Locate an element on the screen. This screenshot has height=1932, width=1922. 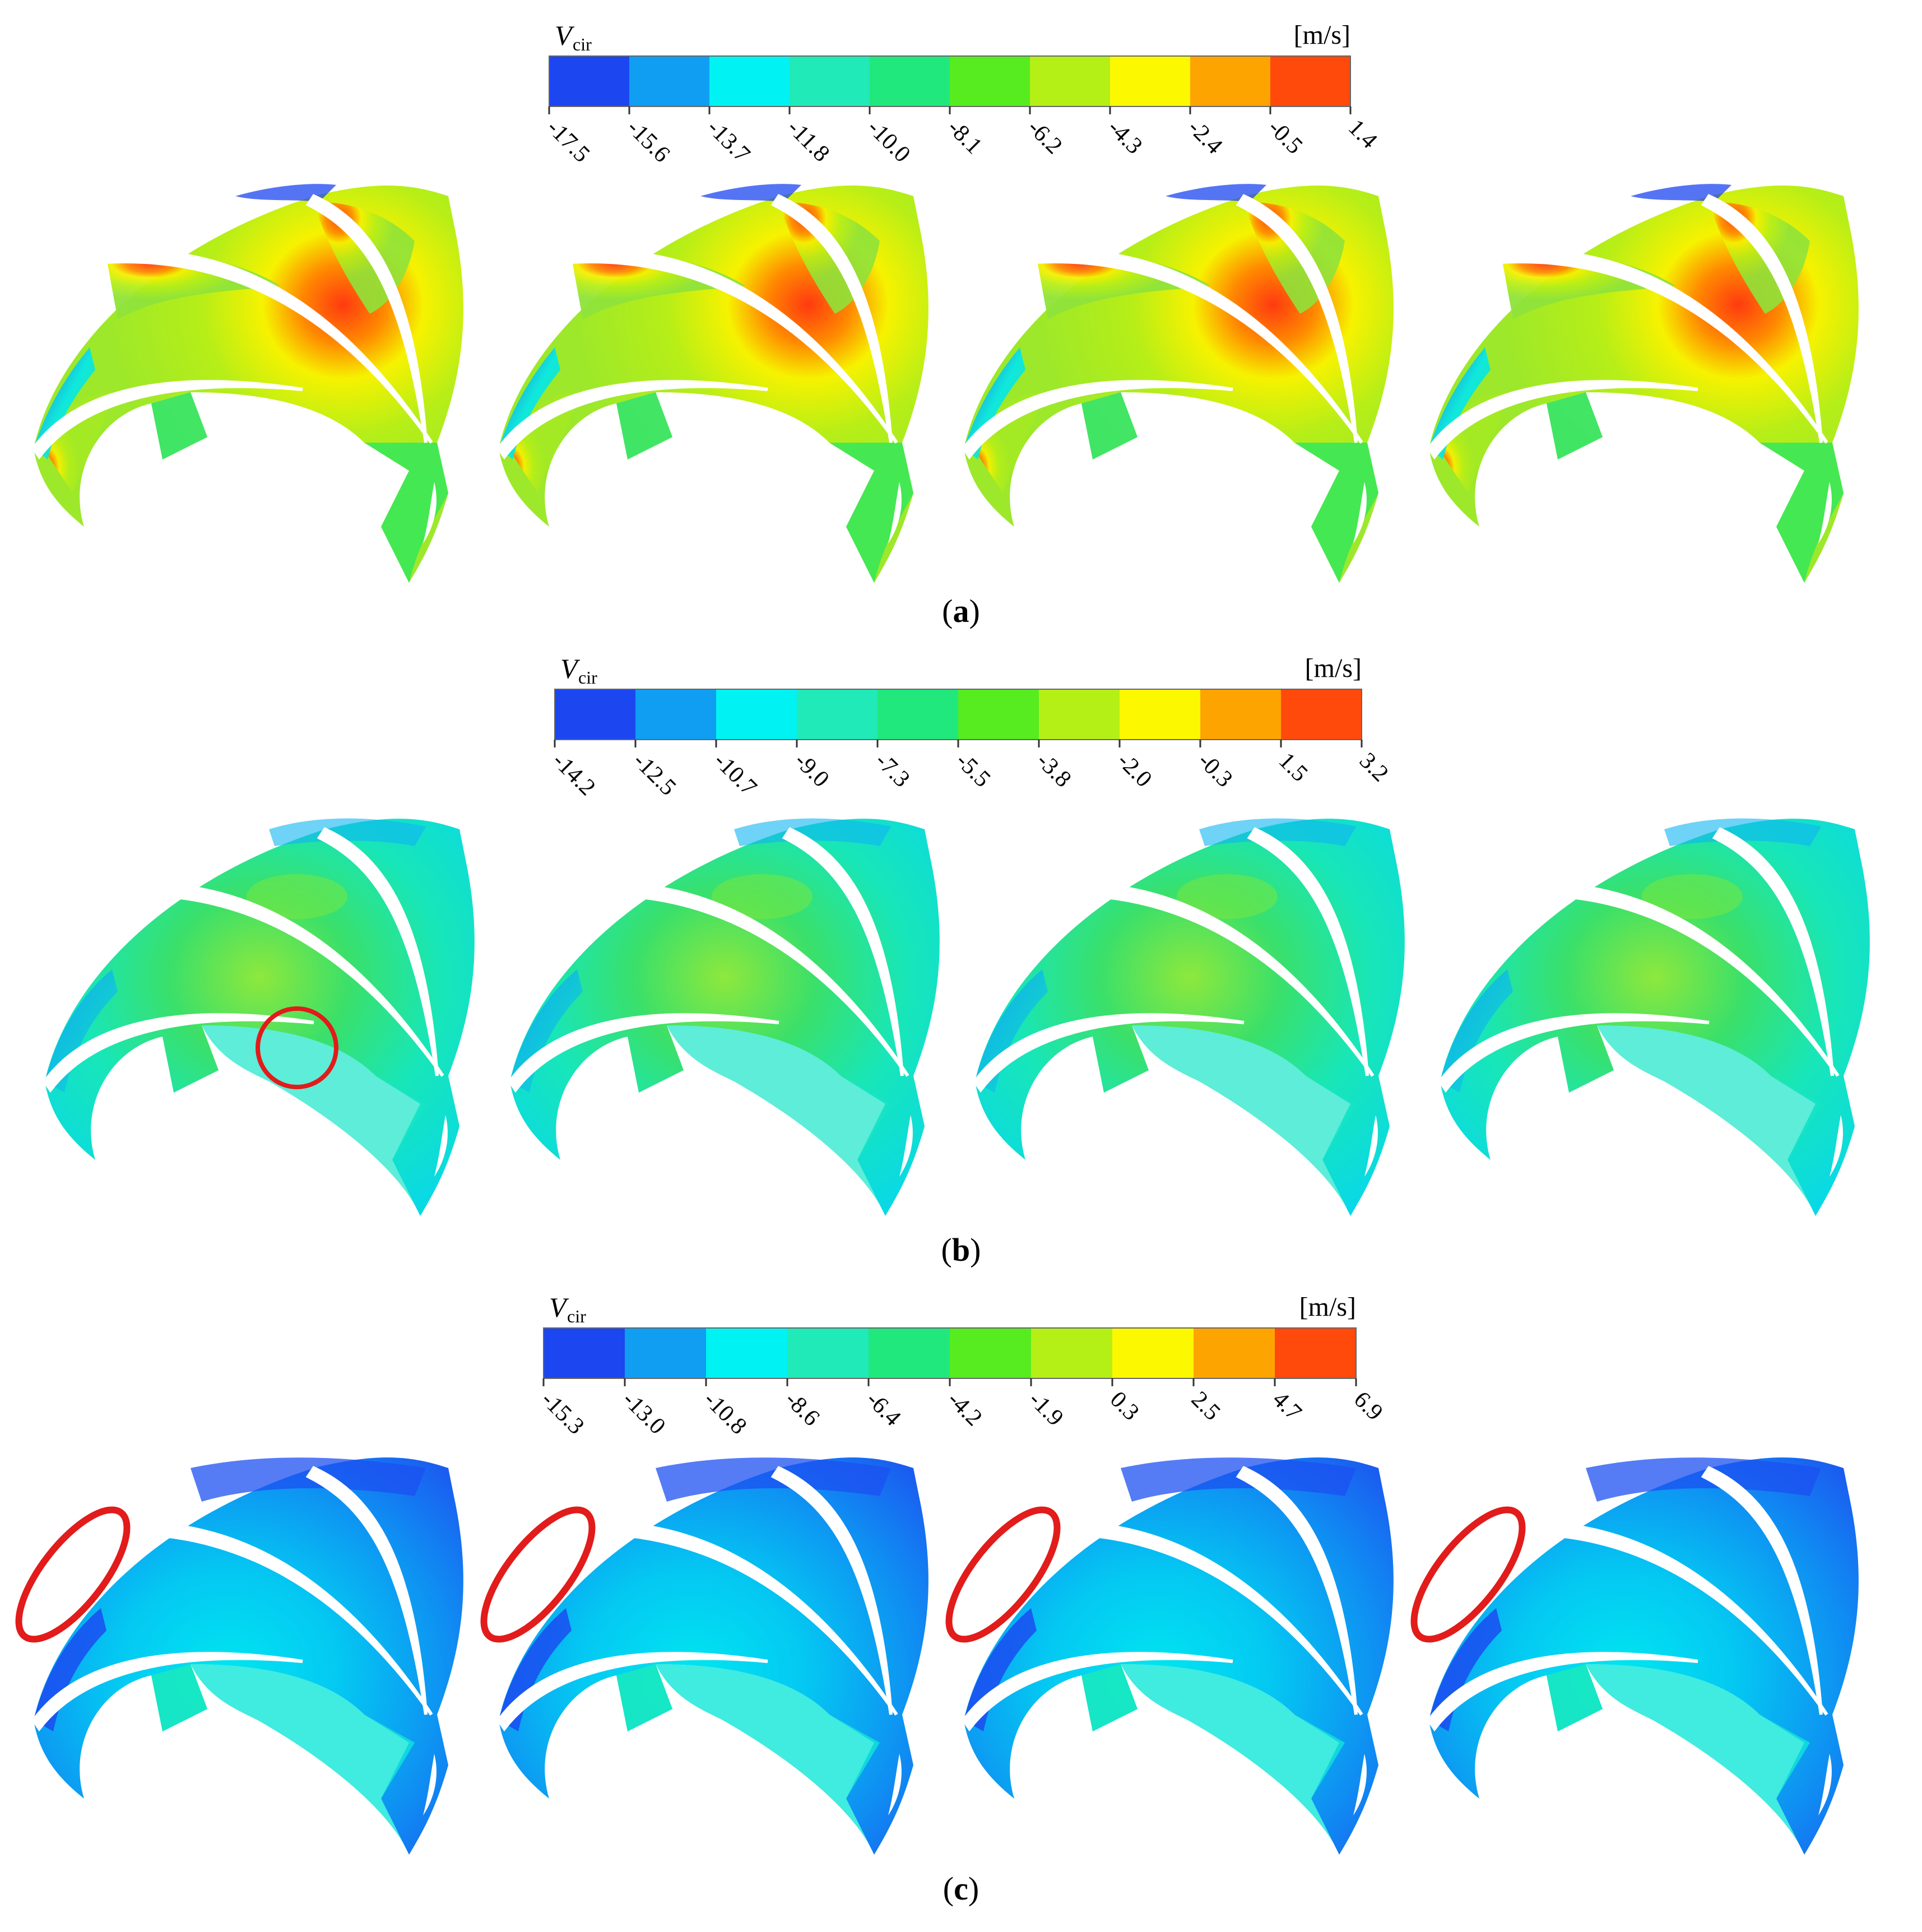
colorbar-tick-label: -2.0 is located at coordinates (1134, 770).